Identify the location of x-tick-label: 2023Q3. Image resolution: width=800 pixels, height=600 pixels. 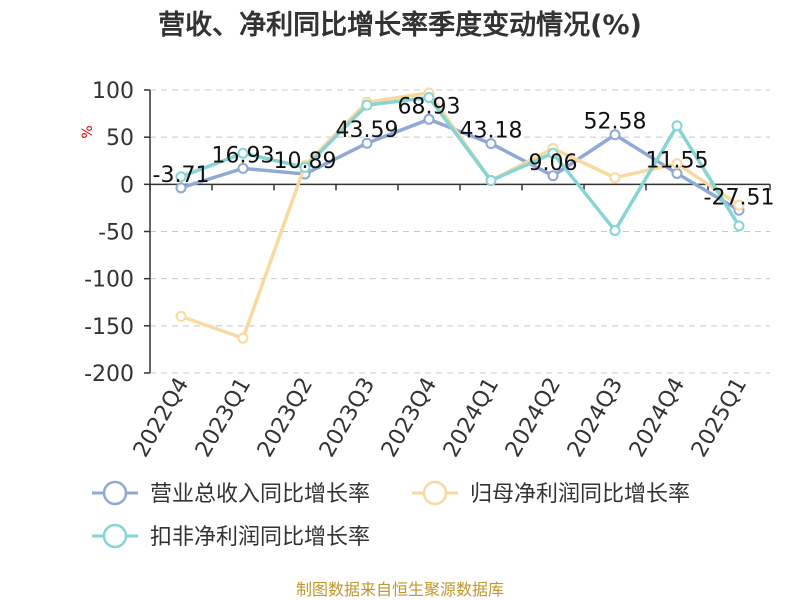
(347, 418).